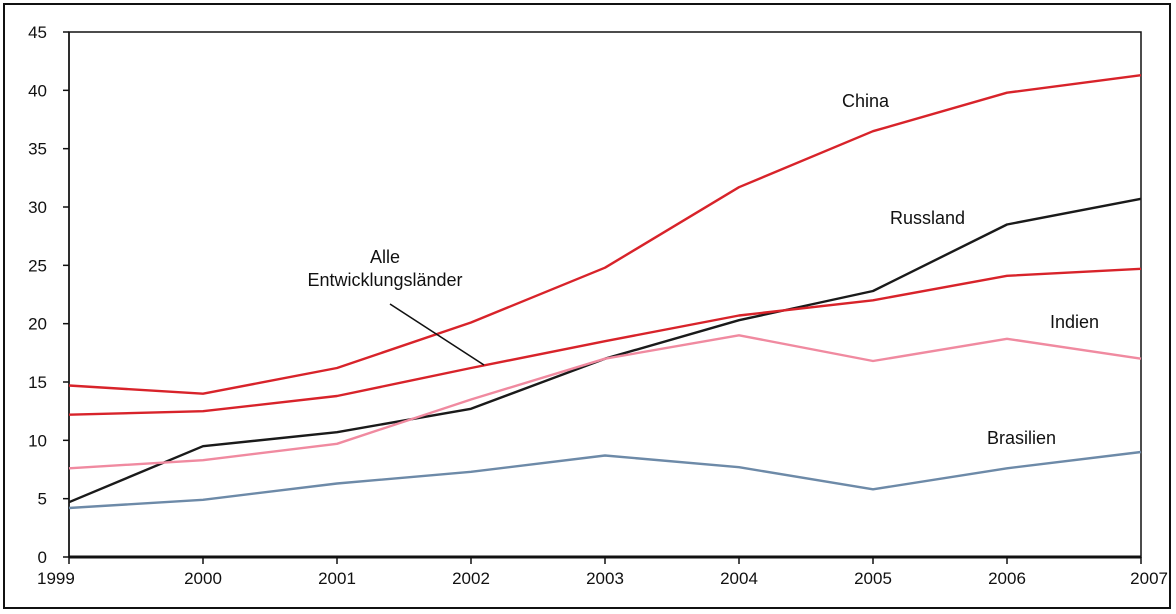 This screenshot has width=1176, height=614. Describe the element at coordinates (1149, 578) in the screenshot. I see `x-tick-label: 2007` at that location.